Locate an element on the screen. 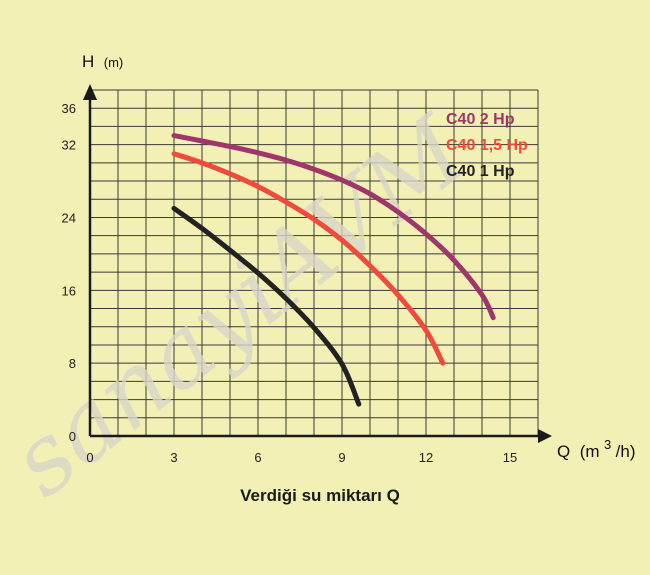  y-axis-arrow is located at coordinates (90, 92).